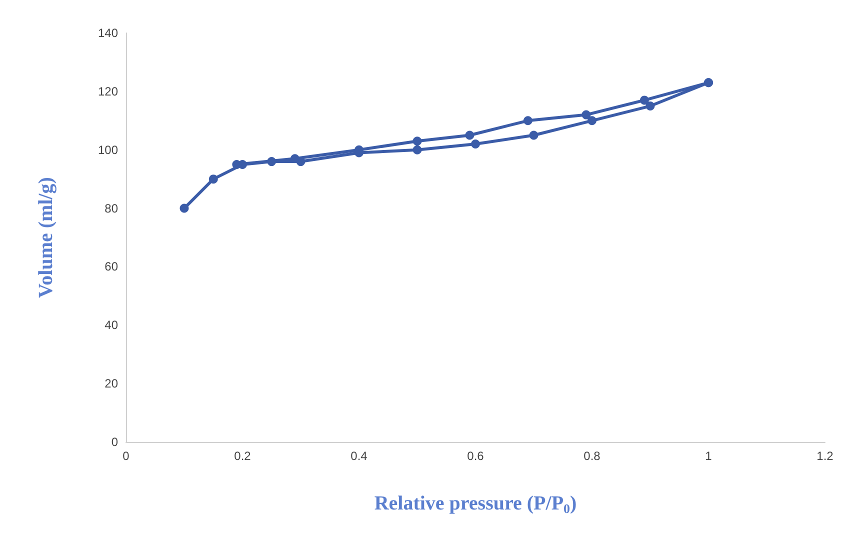 Image resolution: width=863 pixels, height=540 pixels. Describe the element at coordinates (46, 237) in the screenshot. I see `y-axis-title: Volume (ml/g)` at that location.